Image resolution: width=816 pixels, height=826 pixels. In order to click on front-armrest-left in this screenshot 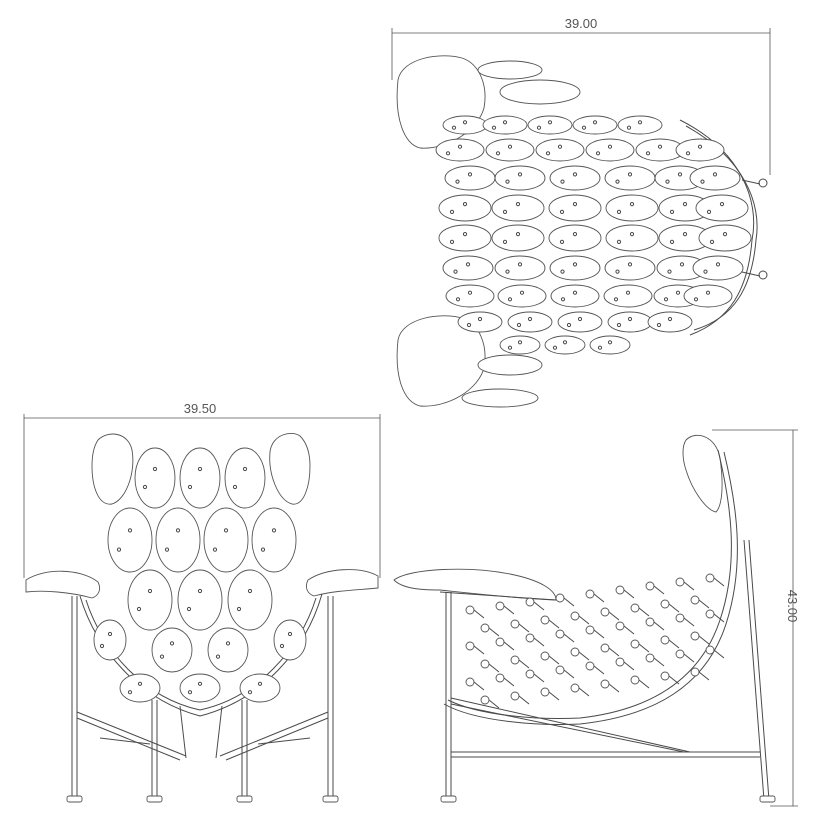, I will do `click(63, 584)`.